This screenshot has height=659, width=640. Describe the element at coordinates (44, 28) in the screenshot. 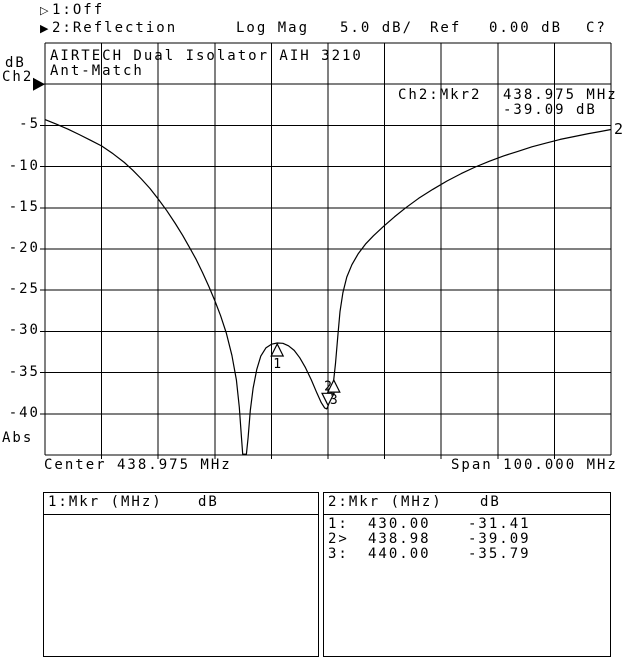

I see `channel-2-marker-icon: ▶` at that location.